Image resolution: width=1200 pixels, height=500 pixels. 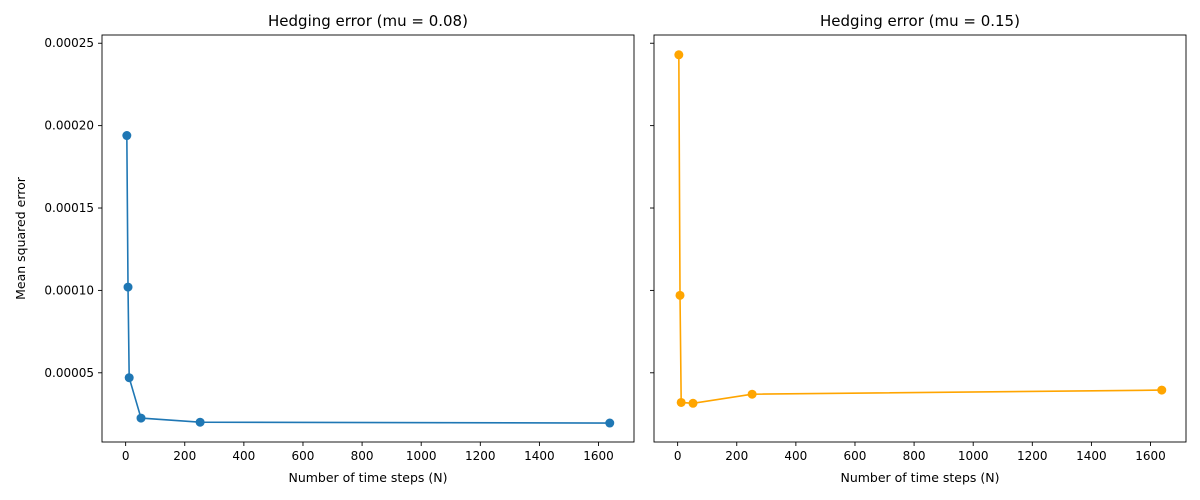 What do you see at coordinates (69, 126) in the screenshot?
I see `y-tick-label: 0.00020` at bounding box center [69, 126].